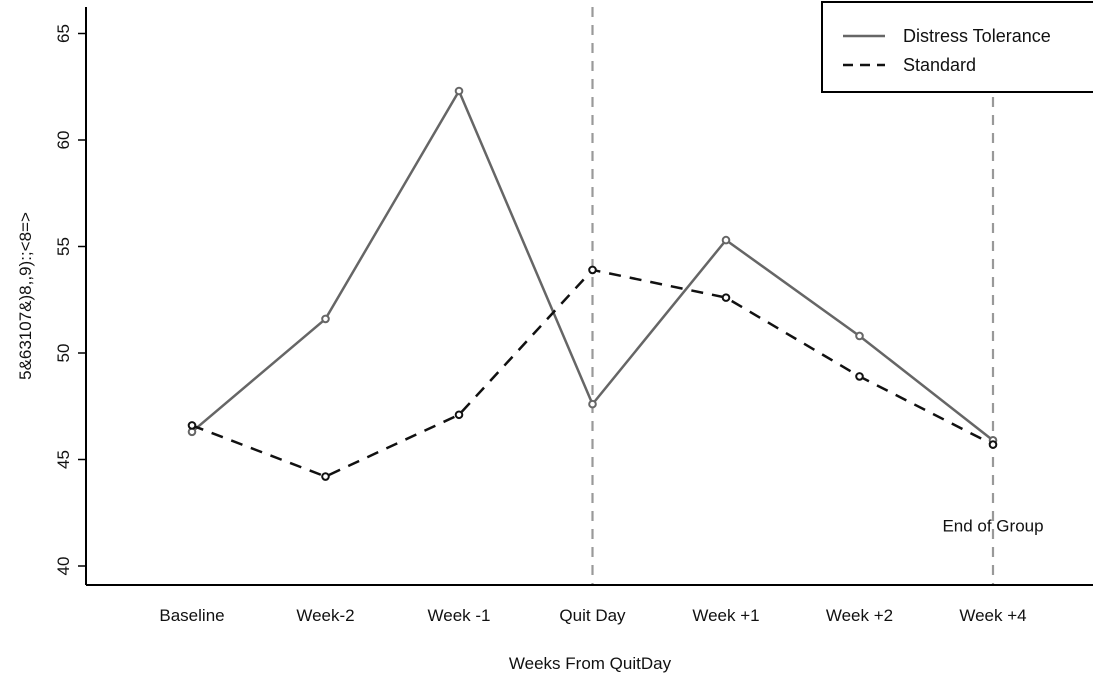 Image resolution: width=1093 pixels, height=680 pixels. What do you see at coordinates (325, 615) in the screenshot?
I see `x-tick-label: Week-2` at bounding box center [325, 615].